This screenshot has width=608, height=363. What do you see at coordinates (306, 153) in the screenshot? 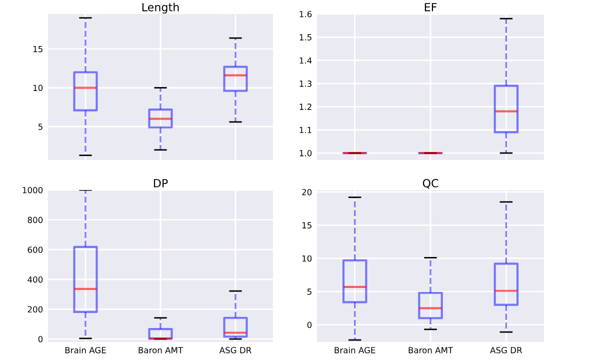
I see `y-tick-label: 1.0` at bounding box center [306, 153].